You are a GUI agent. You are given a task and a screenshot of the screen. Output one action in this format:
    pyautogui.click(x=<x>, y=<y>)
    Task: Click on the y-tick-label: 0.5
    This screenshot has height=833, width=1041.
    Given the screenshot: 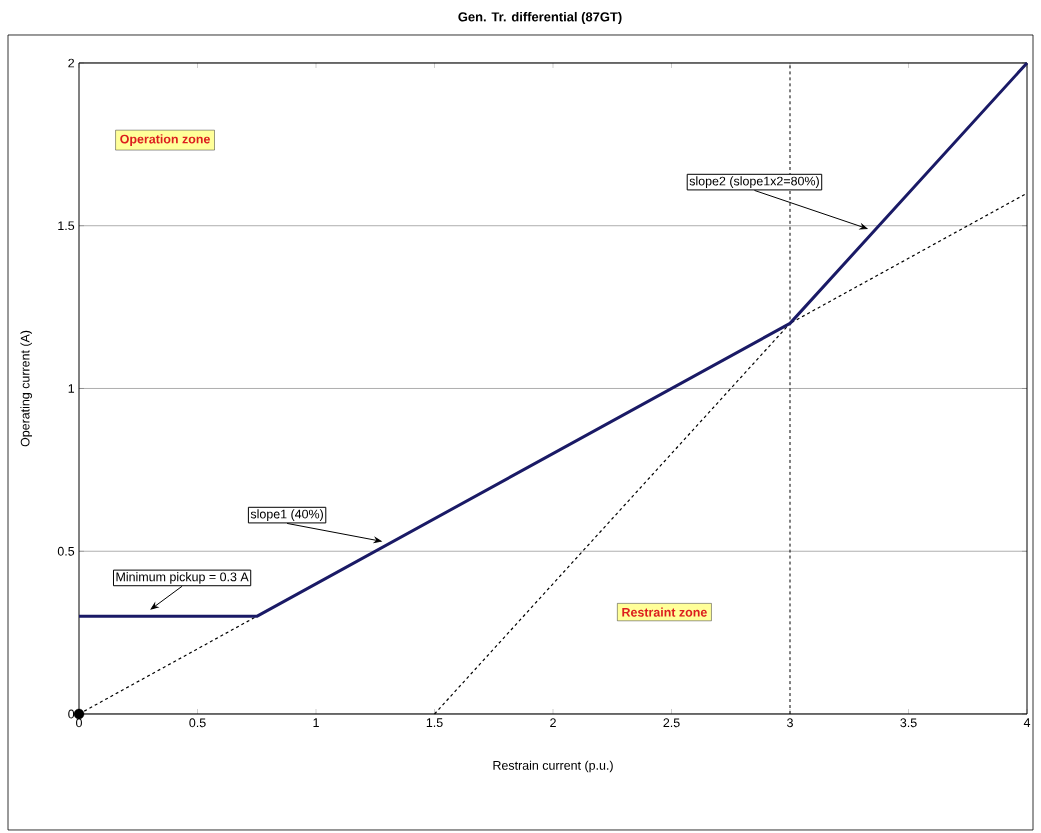 What is the action you would take?
    pyautogui.click(x=66, y=551)
    